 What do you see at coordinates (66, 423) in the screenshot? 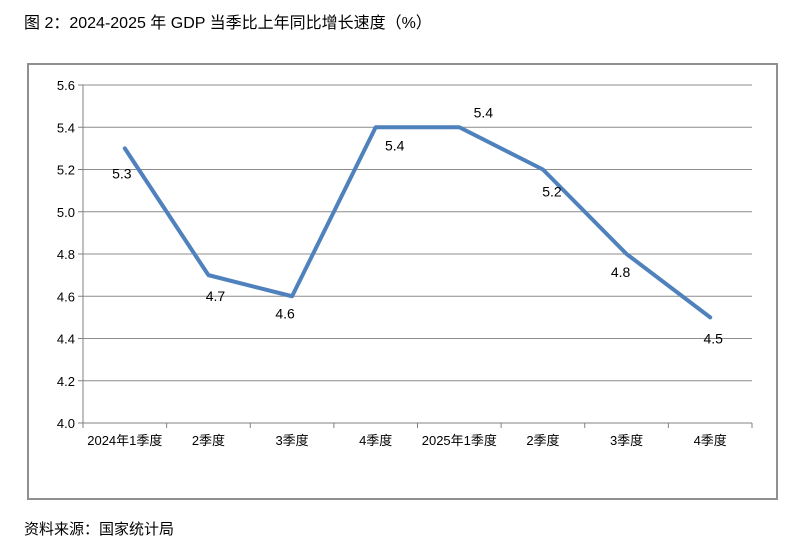
I see `y-tick-label: 4.0` at bounding box center [66, 423].